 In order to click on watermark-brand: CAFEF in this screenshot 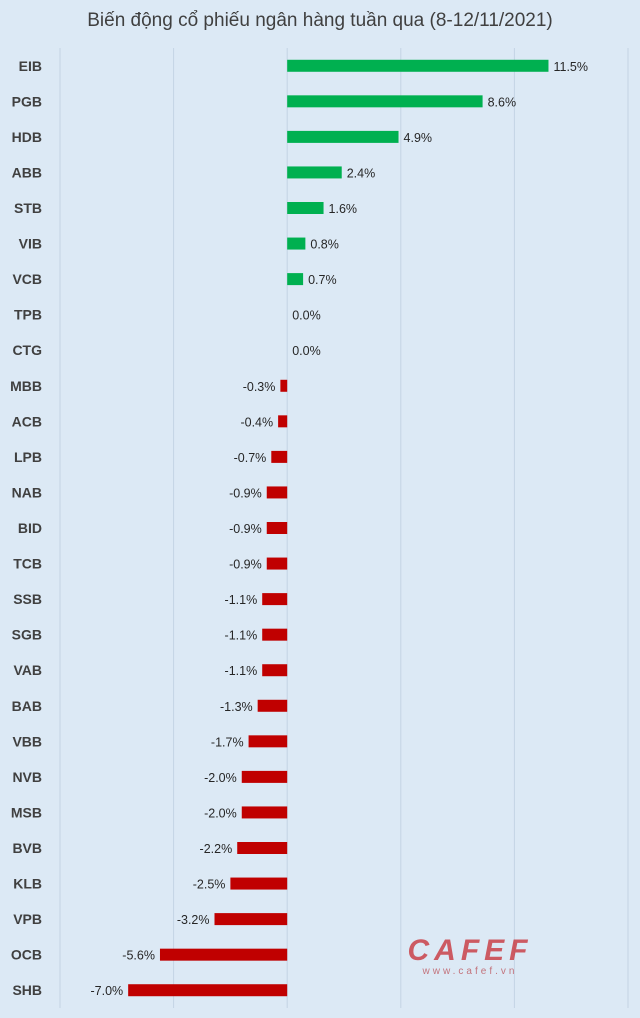, I will do `click(470, 950)`.